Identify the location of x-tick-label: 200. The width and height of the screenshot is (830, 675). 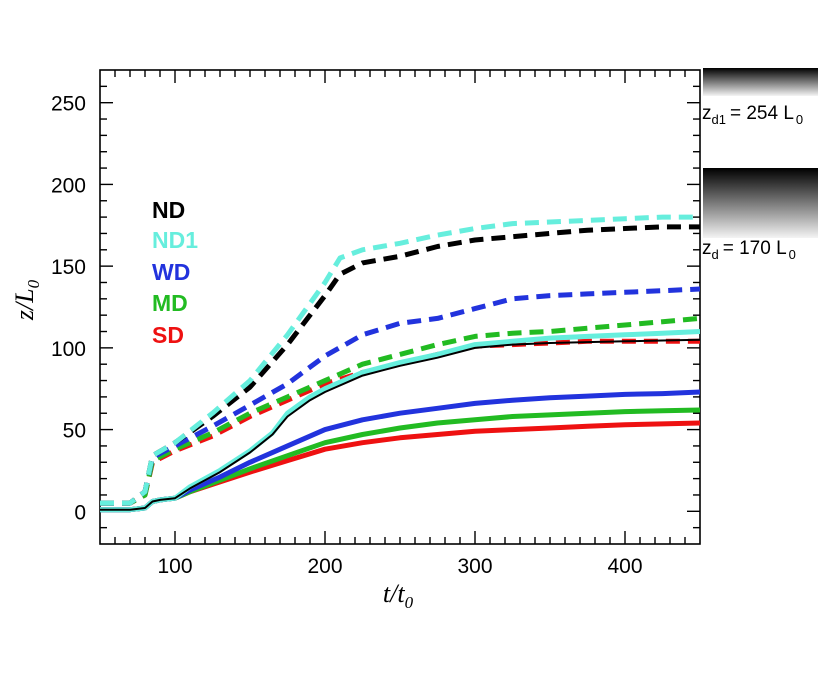
(324, 566).